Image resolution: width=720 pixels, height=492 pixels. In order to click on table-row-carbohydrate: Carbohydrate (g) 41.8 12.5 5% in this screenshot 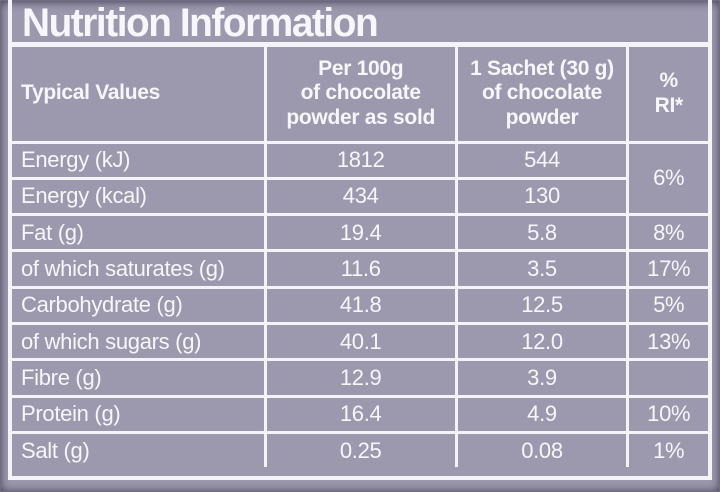, I will do `click(360, 305)`.